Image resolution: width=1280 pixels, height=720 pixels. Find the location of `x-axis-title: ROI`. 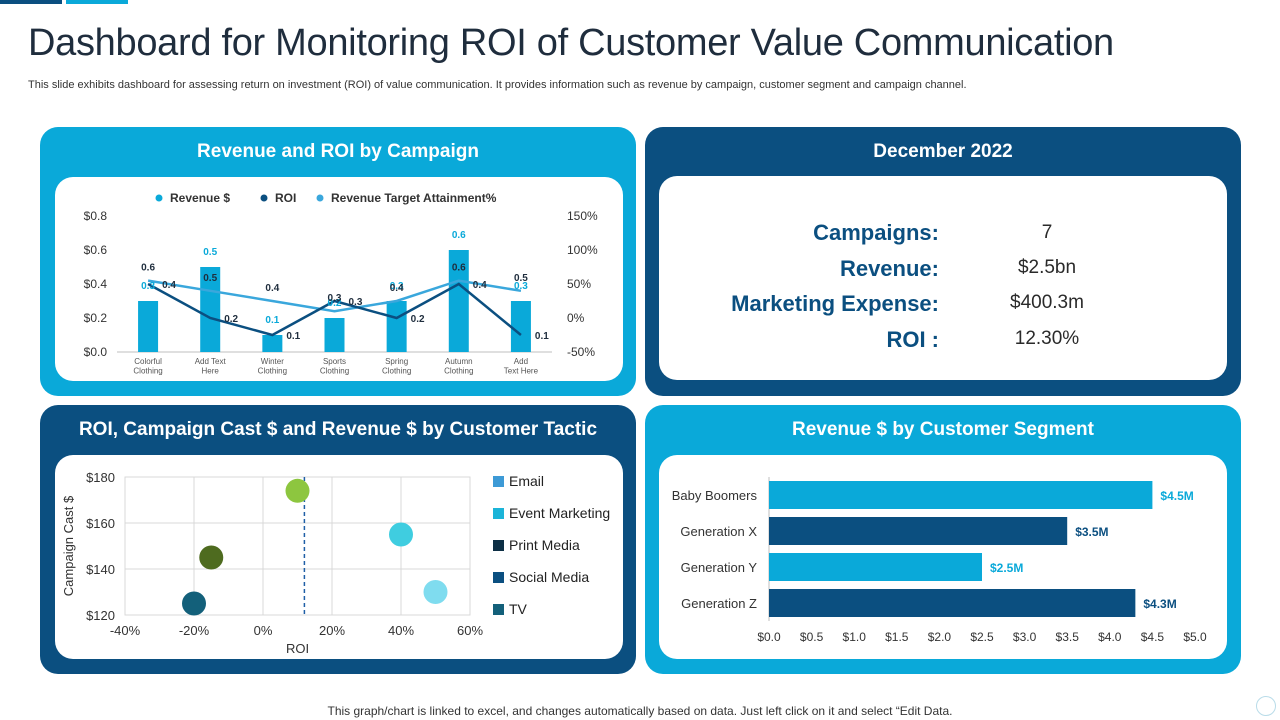

x-axis-title: ROI is located at coordinates (297, 648).